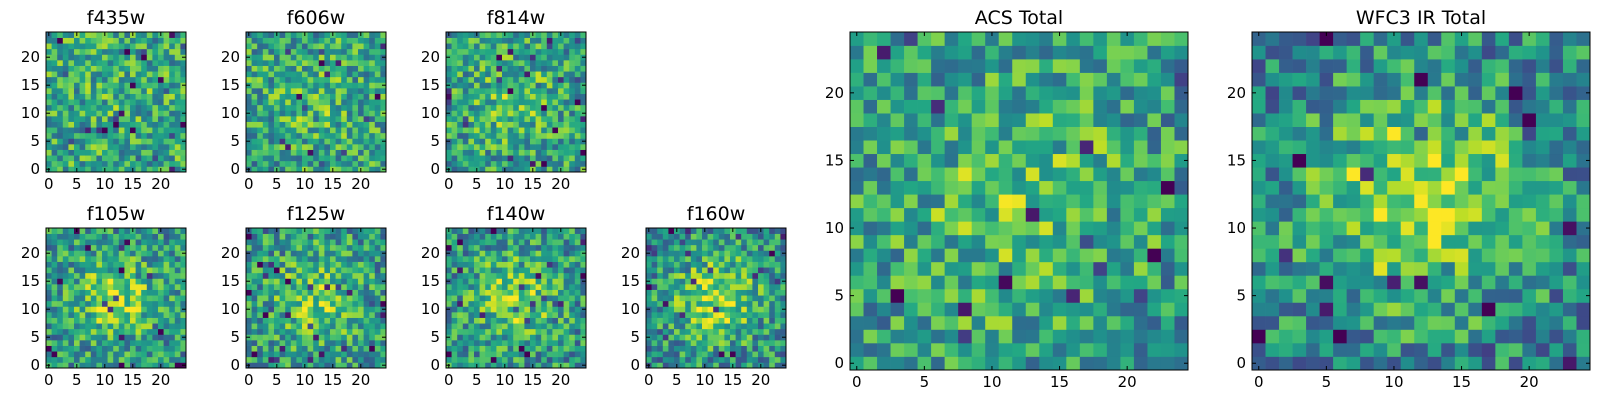 This screenshot has width=1600, height=400. I want to click on panel-title: f435w, so click(116, 18).